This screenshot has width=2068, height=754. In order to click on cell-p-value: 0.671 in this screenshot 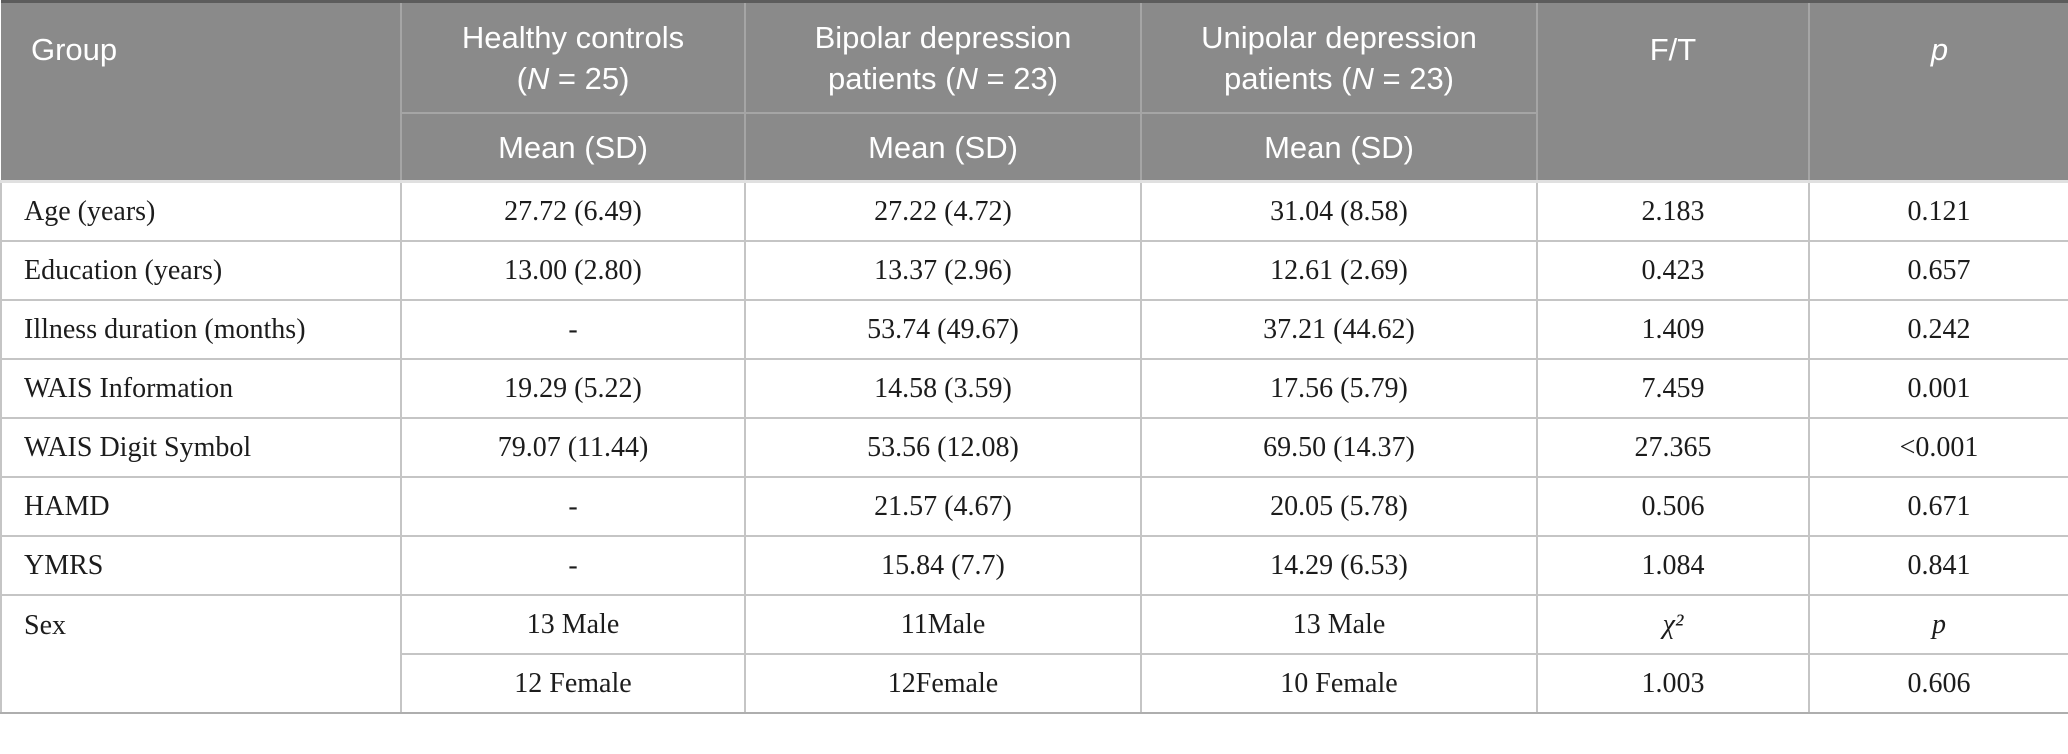, I will do `click(1938, 506)`.